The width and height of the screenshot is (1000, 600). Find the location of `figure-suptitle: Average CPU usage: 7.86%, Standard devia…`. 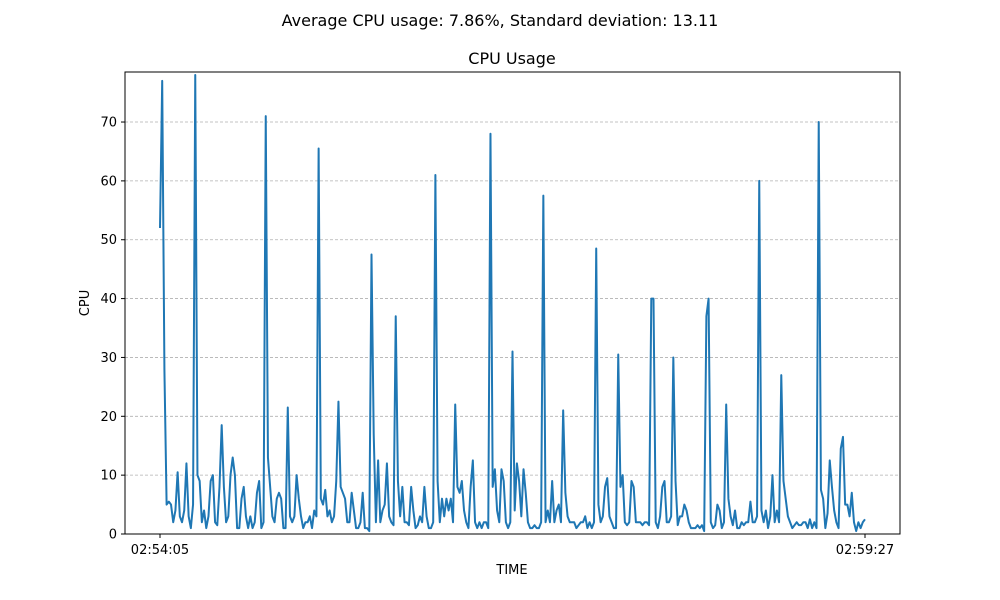

figure-suptitle: Average CPU usage: 7.86%, Standard devia… is located at coordinates (500, 20).